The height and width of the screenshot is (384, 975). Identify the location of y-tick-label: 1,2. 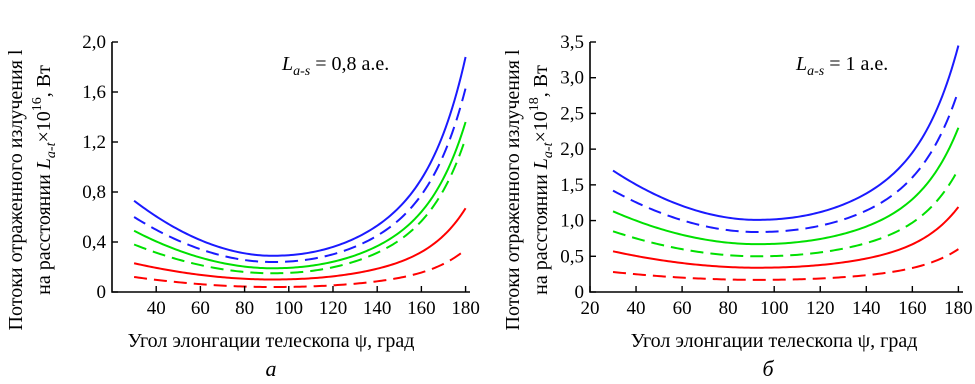
(94, 142).